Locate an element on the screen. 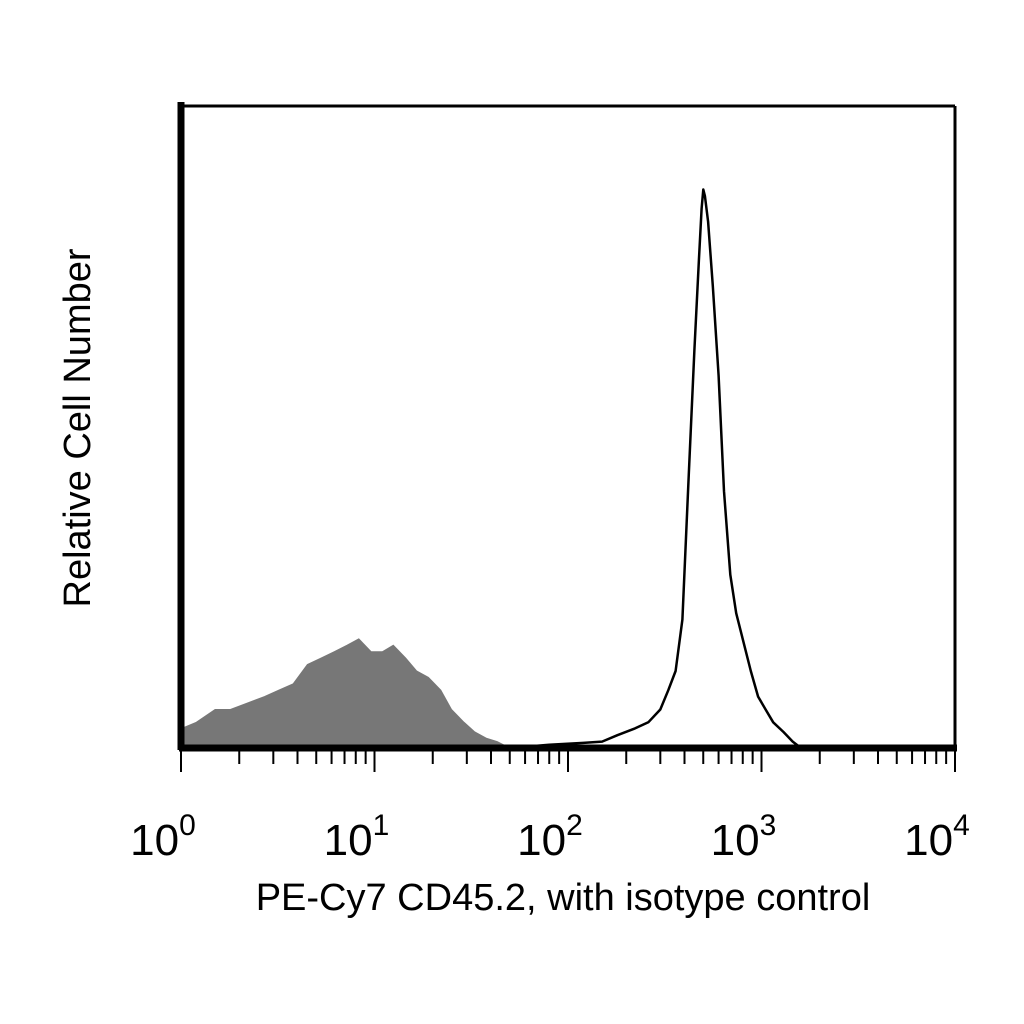  x-axis-ticks is located at coordinates (568, 760).